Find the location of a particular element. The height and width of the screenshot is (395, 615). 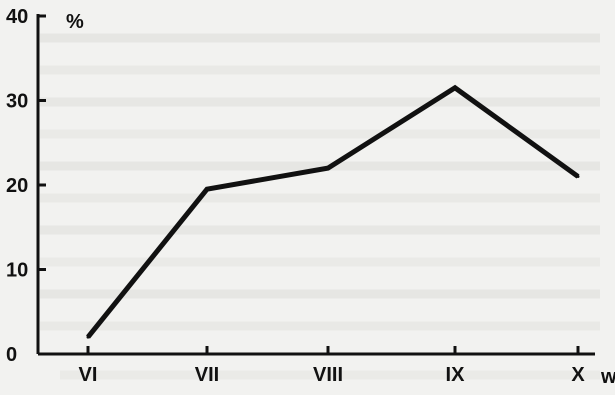

y-tick-label: 20 is located at coordinates (17, 186).